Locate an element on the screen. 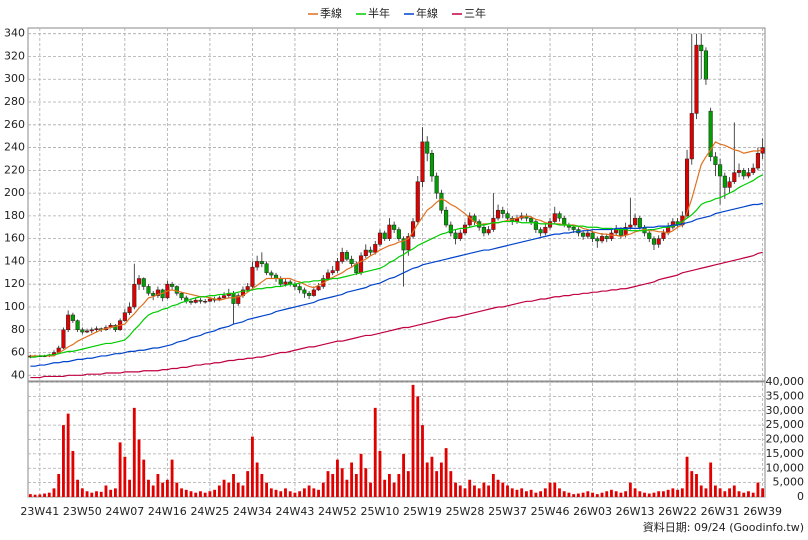 The width and height of the screenshot is (808, 540). x-tick-label: 25W10 is located at coordinates (380, 511).